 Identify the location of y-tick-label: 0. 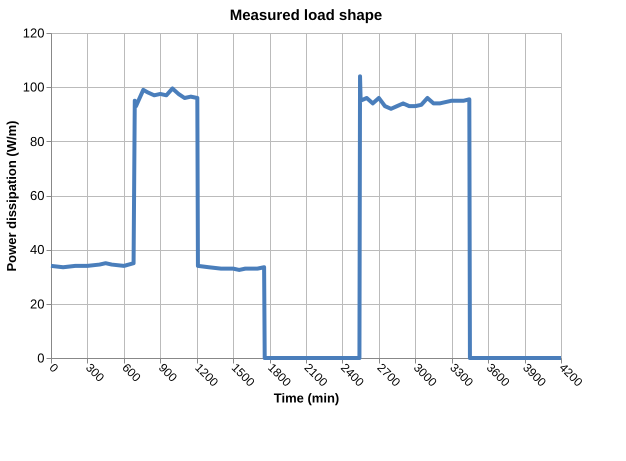
(40, 358).